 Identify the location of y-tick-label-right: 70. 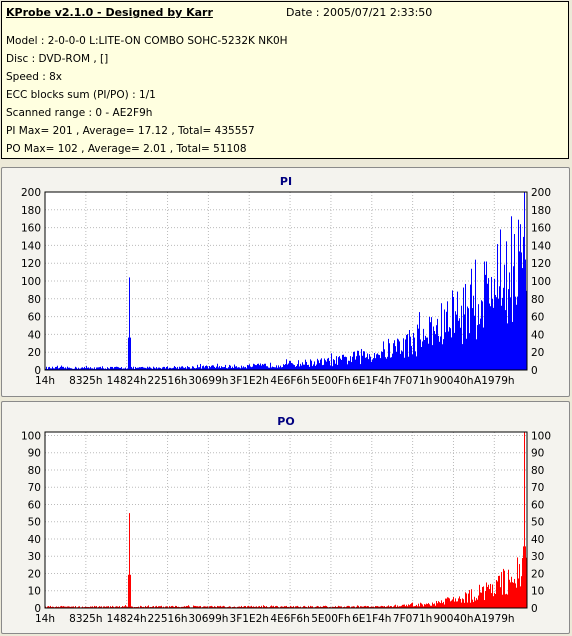
(537, 488).